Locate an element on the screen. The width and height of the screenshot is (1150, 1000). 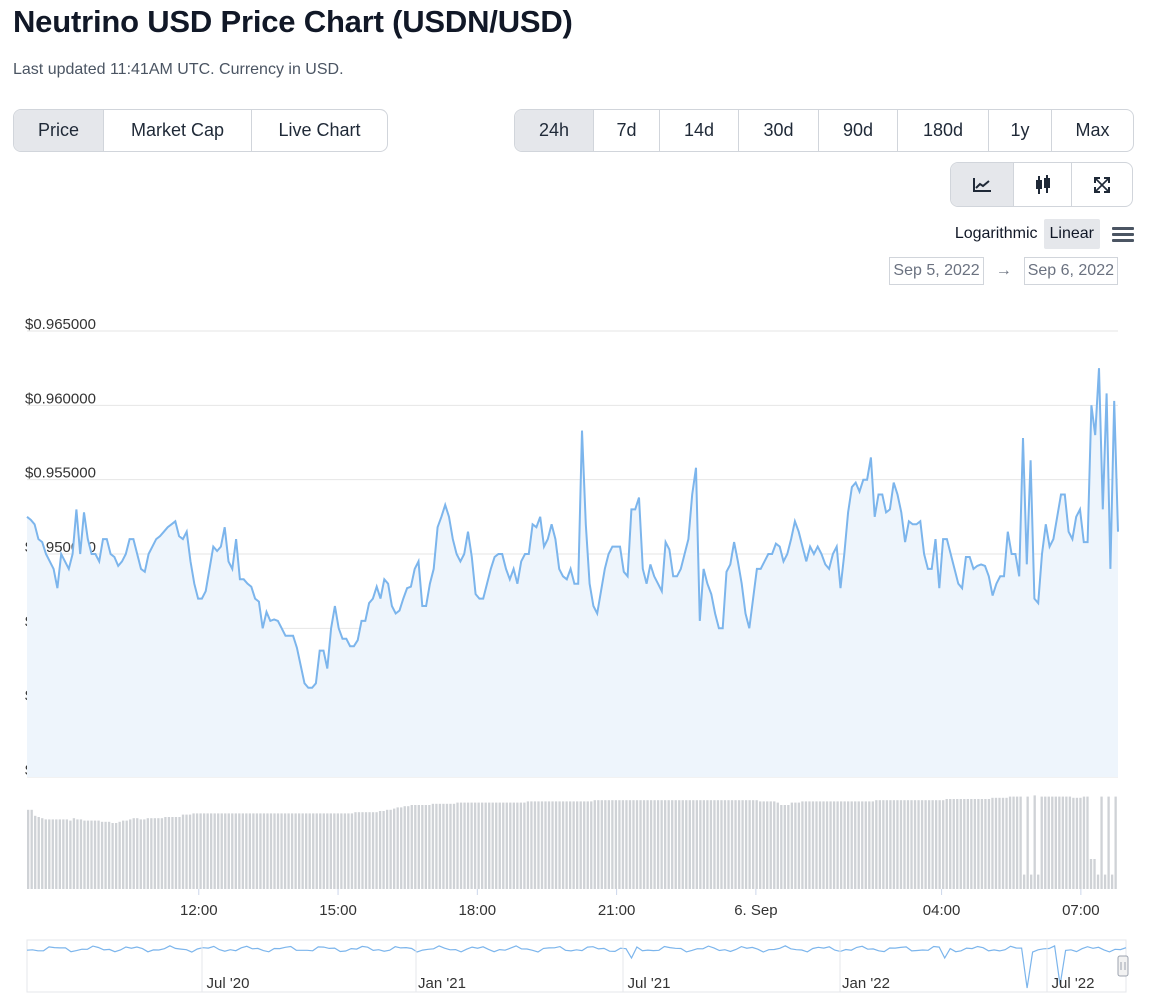
date-to-input: Sep 6, 2022 is located at coordinates (1070, 271).